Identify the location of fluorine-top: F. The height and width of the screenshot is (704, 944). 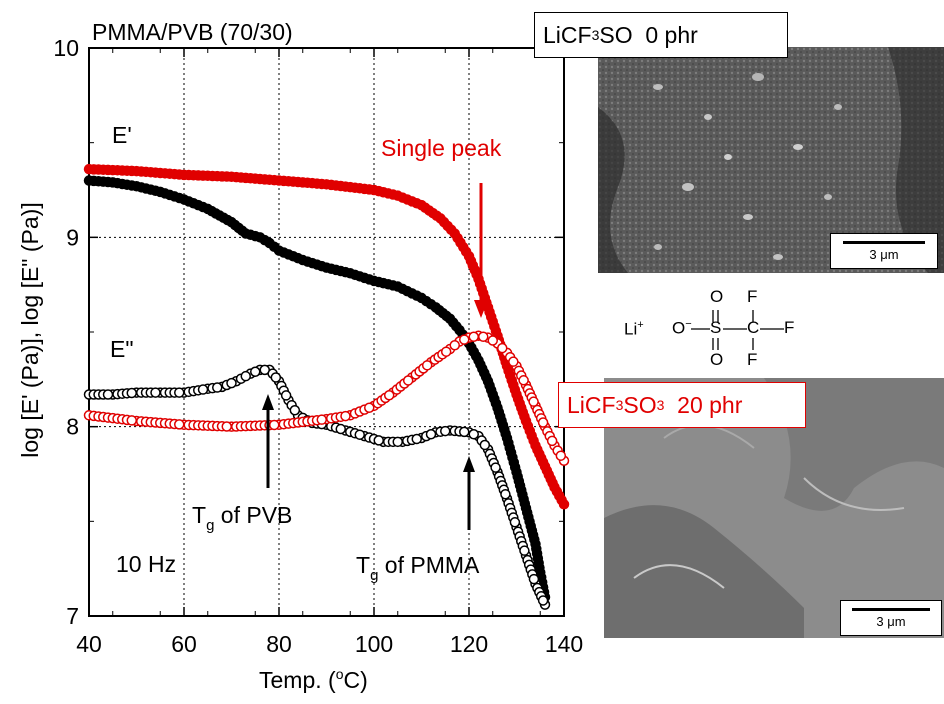
(752, 296).